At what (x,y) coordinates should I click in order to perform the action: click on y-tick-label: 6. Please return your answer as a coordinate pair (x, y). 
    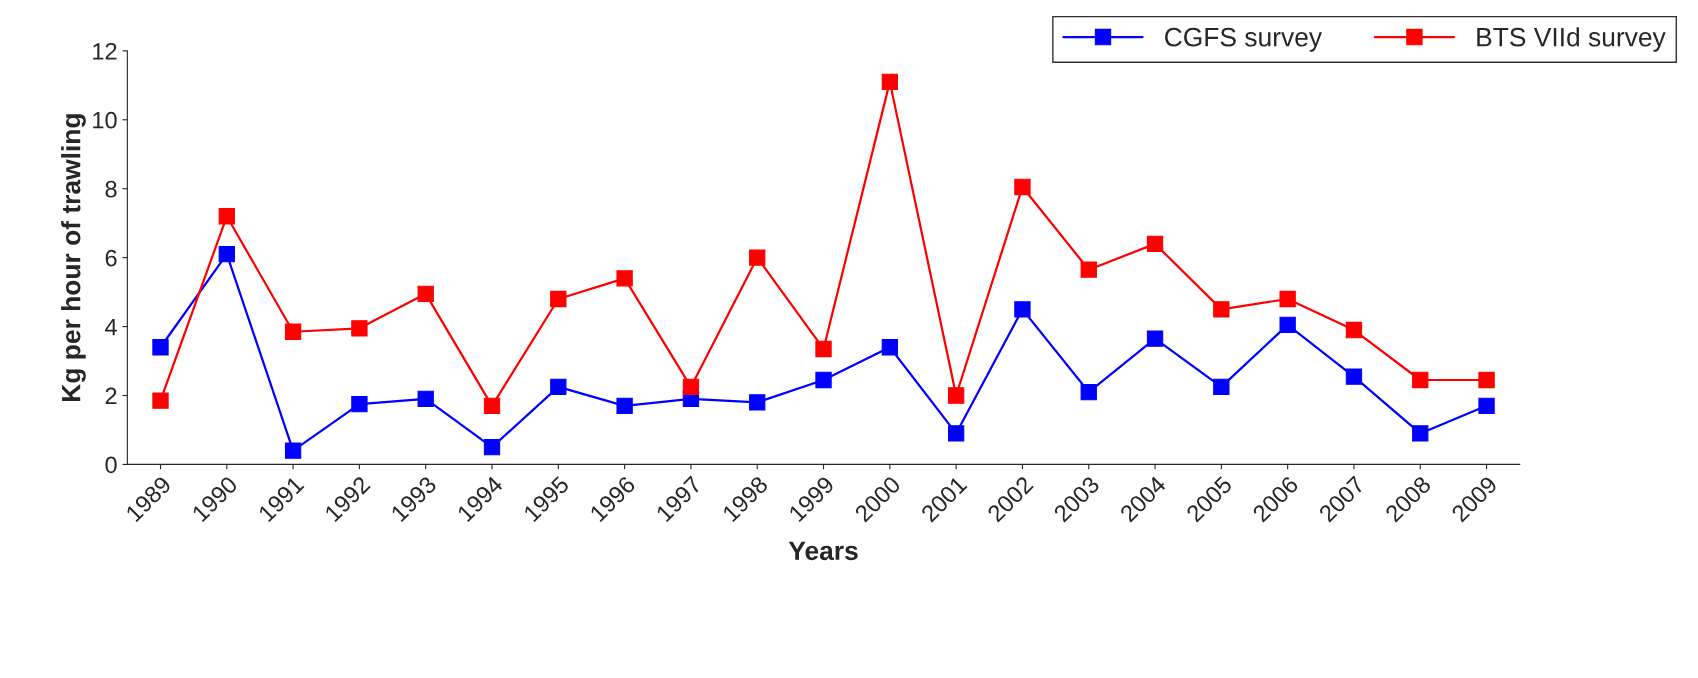
    Looking at the image, I should click on (111, 258).